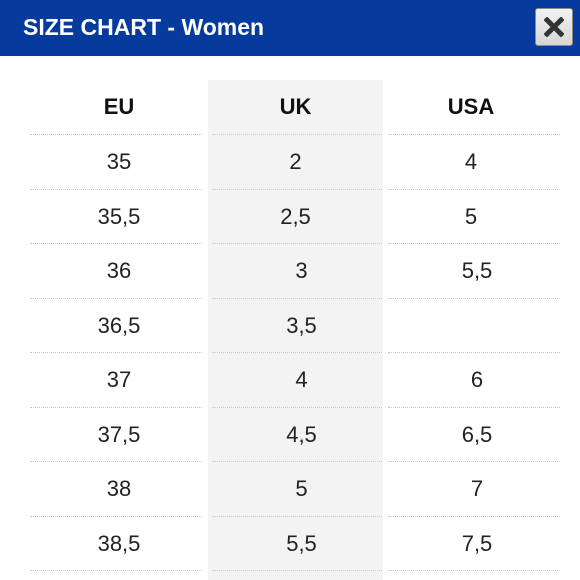  Describe the element at coordinates (290, 271) in the screenshot. I see `table-row: 36 3 5,5` at that location.